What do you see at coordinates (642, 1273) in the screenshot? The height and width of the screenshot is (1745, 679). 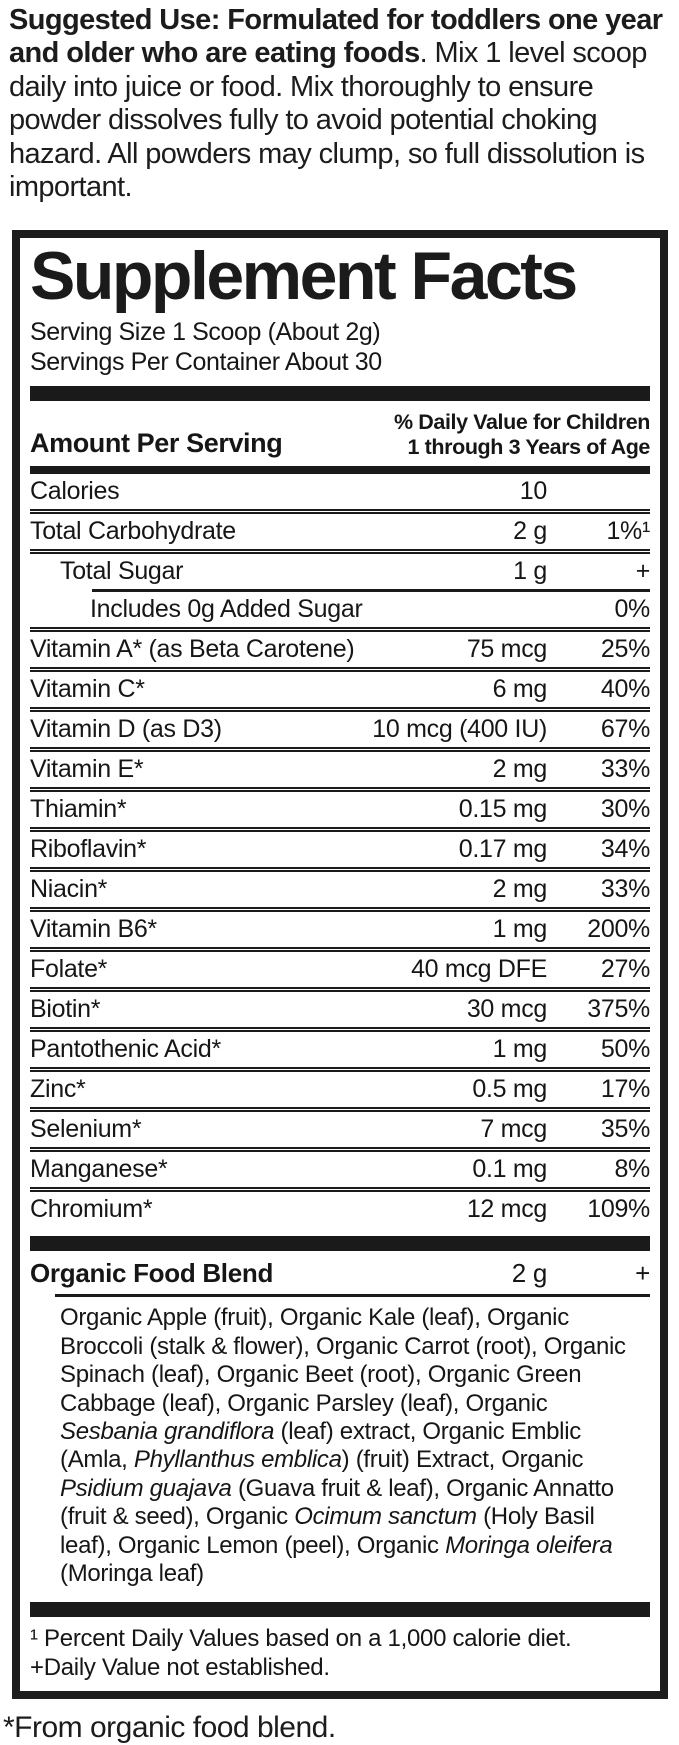 I see `blend-daily-value: +` at bounding box center [642, 1273].